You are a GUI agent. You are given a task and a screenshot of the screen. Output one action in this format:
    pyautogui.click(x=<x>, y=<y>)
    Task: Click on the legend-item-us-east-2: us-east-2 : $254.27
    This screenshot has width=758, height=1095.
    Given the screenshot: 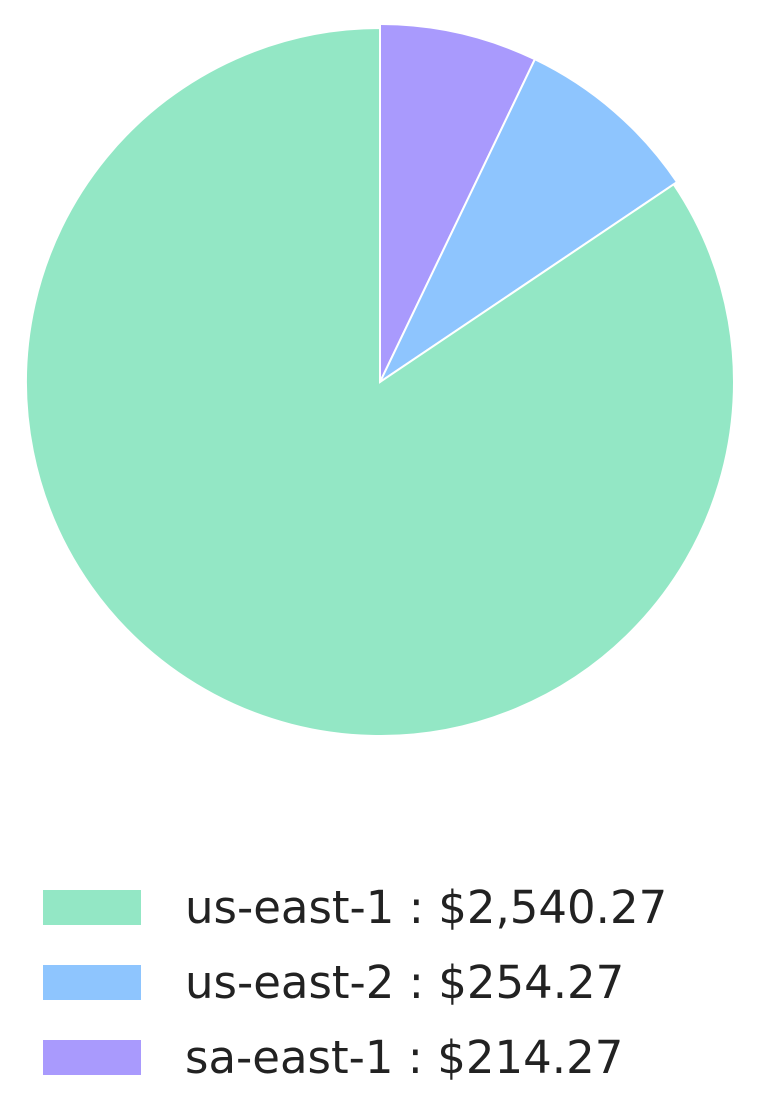 What is the action you would take?
    pyautogui.click(x=355, y=982)
    